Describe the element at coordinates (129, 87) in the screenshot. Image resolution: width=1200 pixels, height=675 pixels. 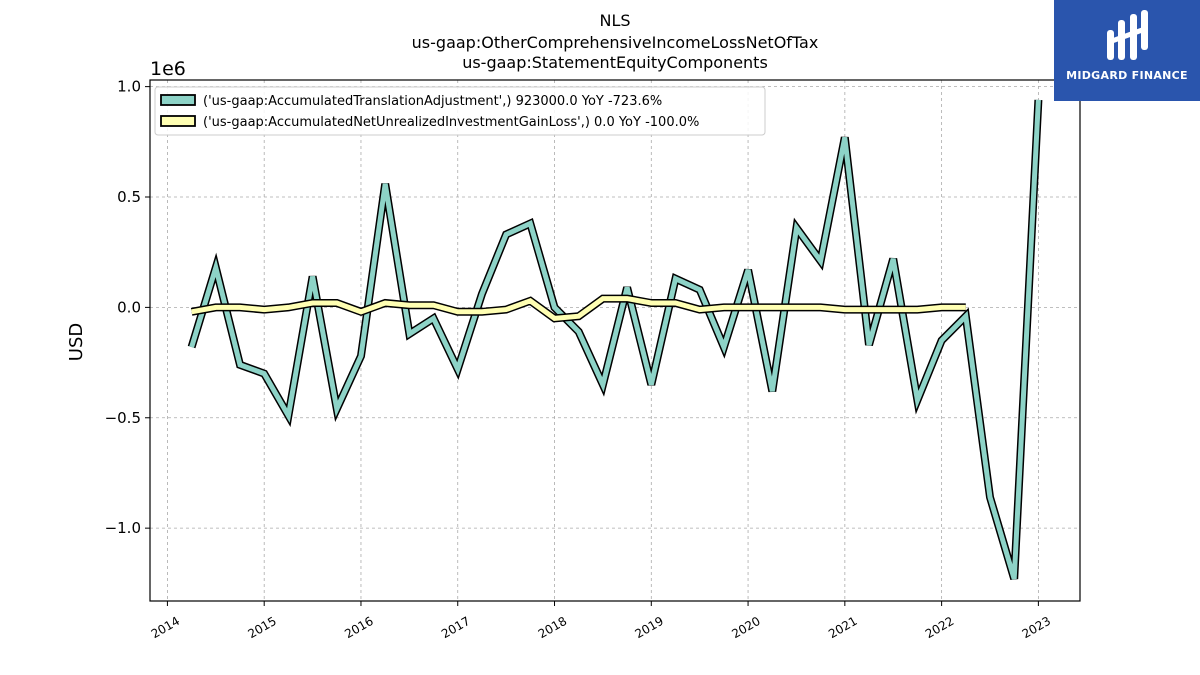
I see `y-tick-label: 1.0` at that location.